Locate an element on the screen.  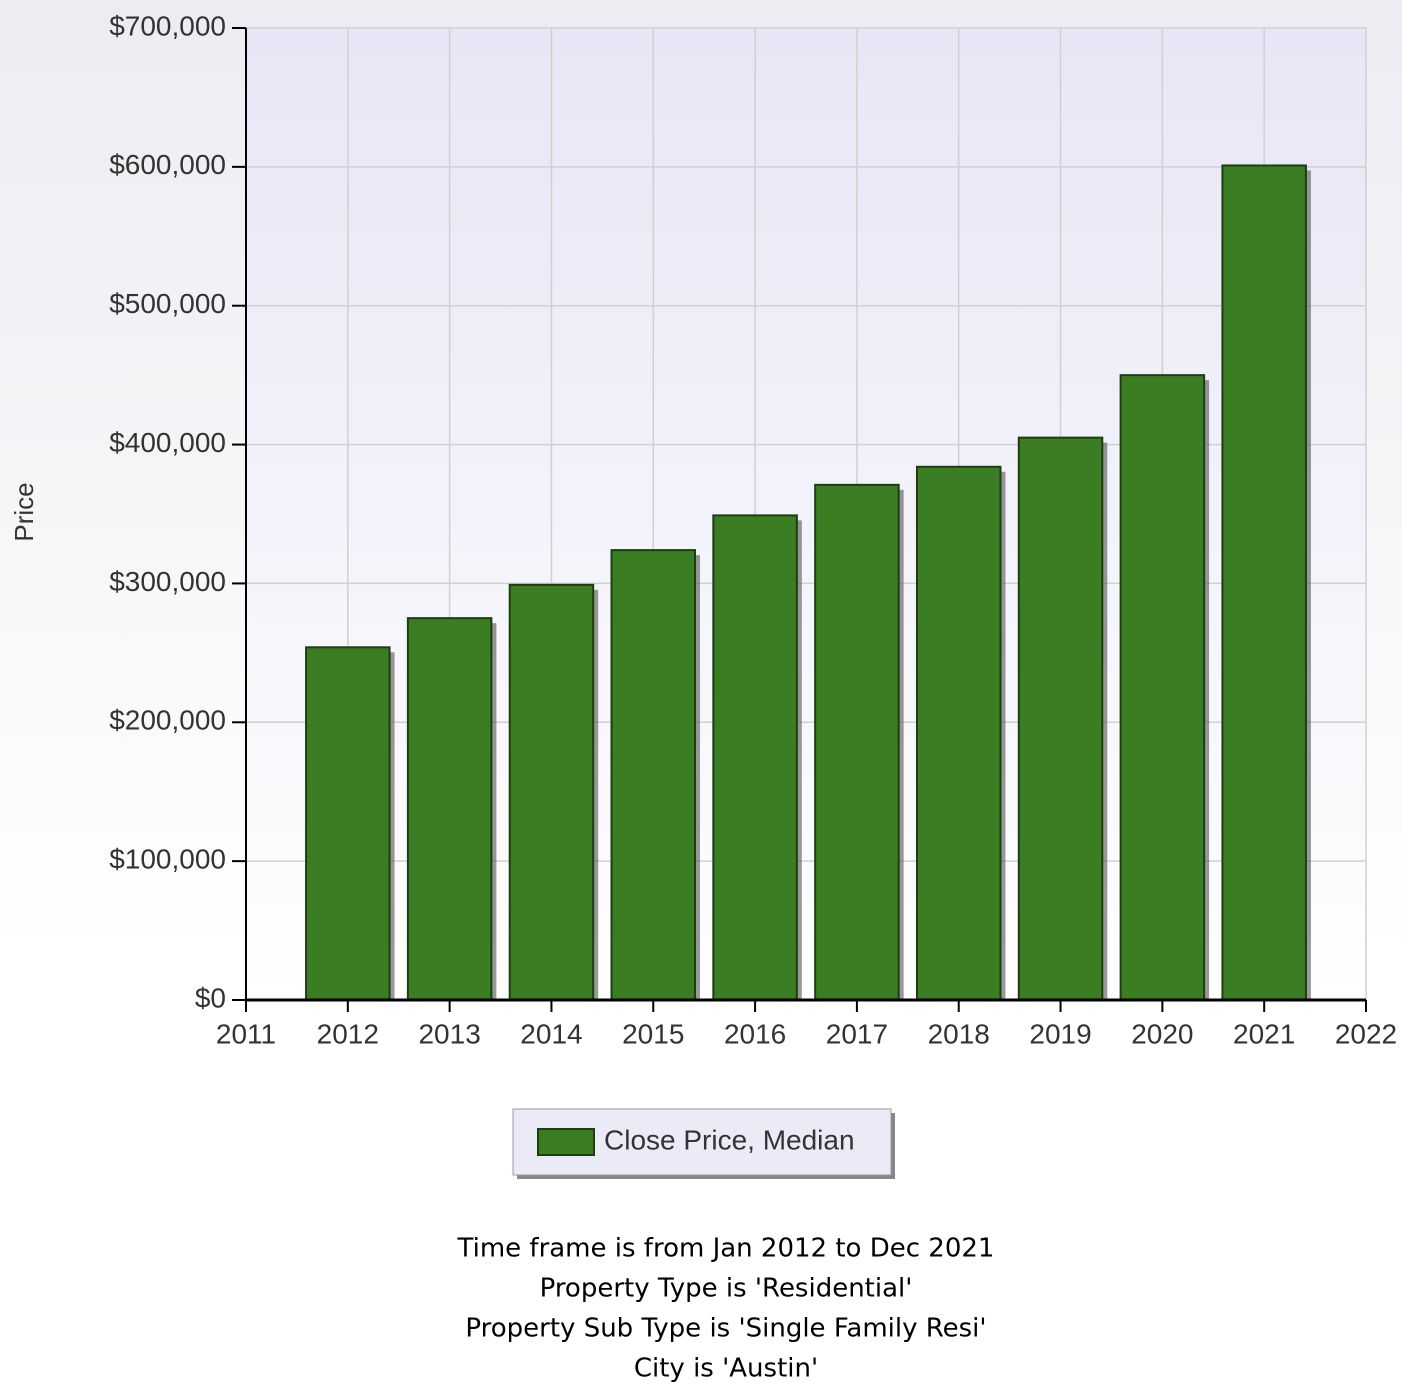
note: Property Type is 'Residential' is located at coordinates (726, 1289).